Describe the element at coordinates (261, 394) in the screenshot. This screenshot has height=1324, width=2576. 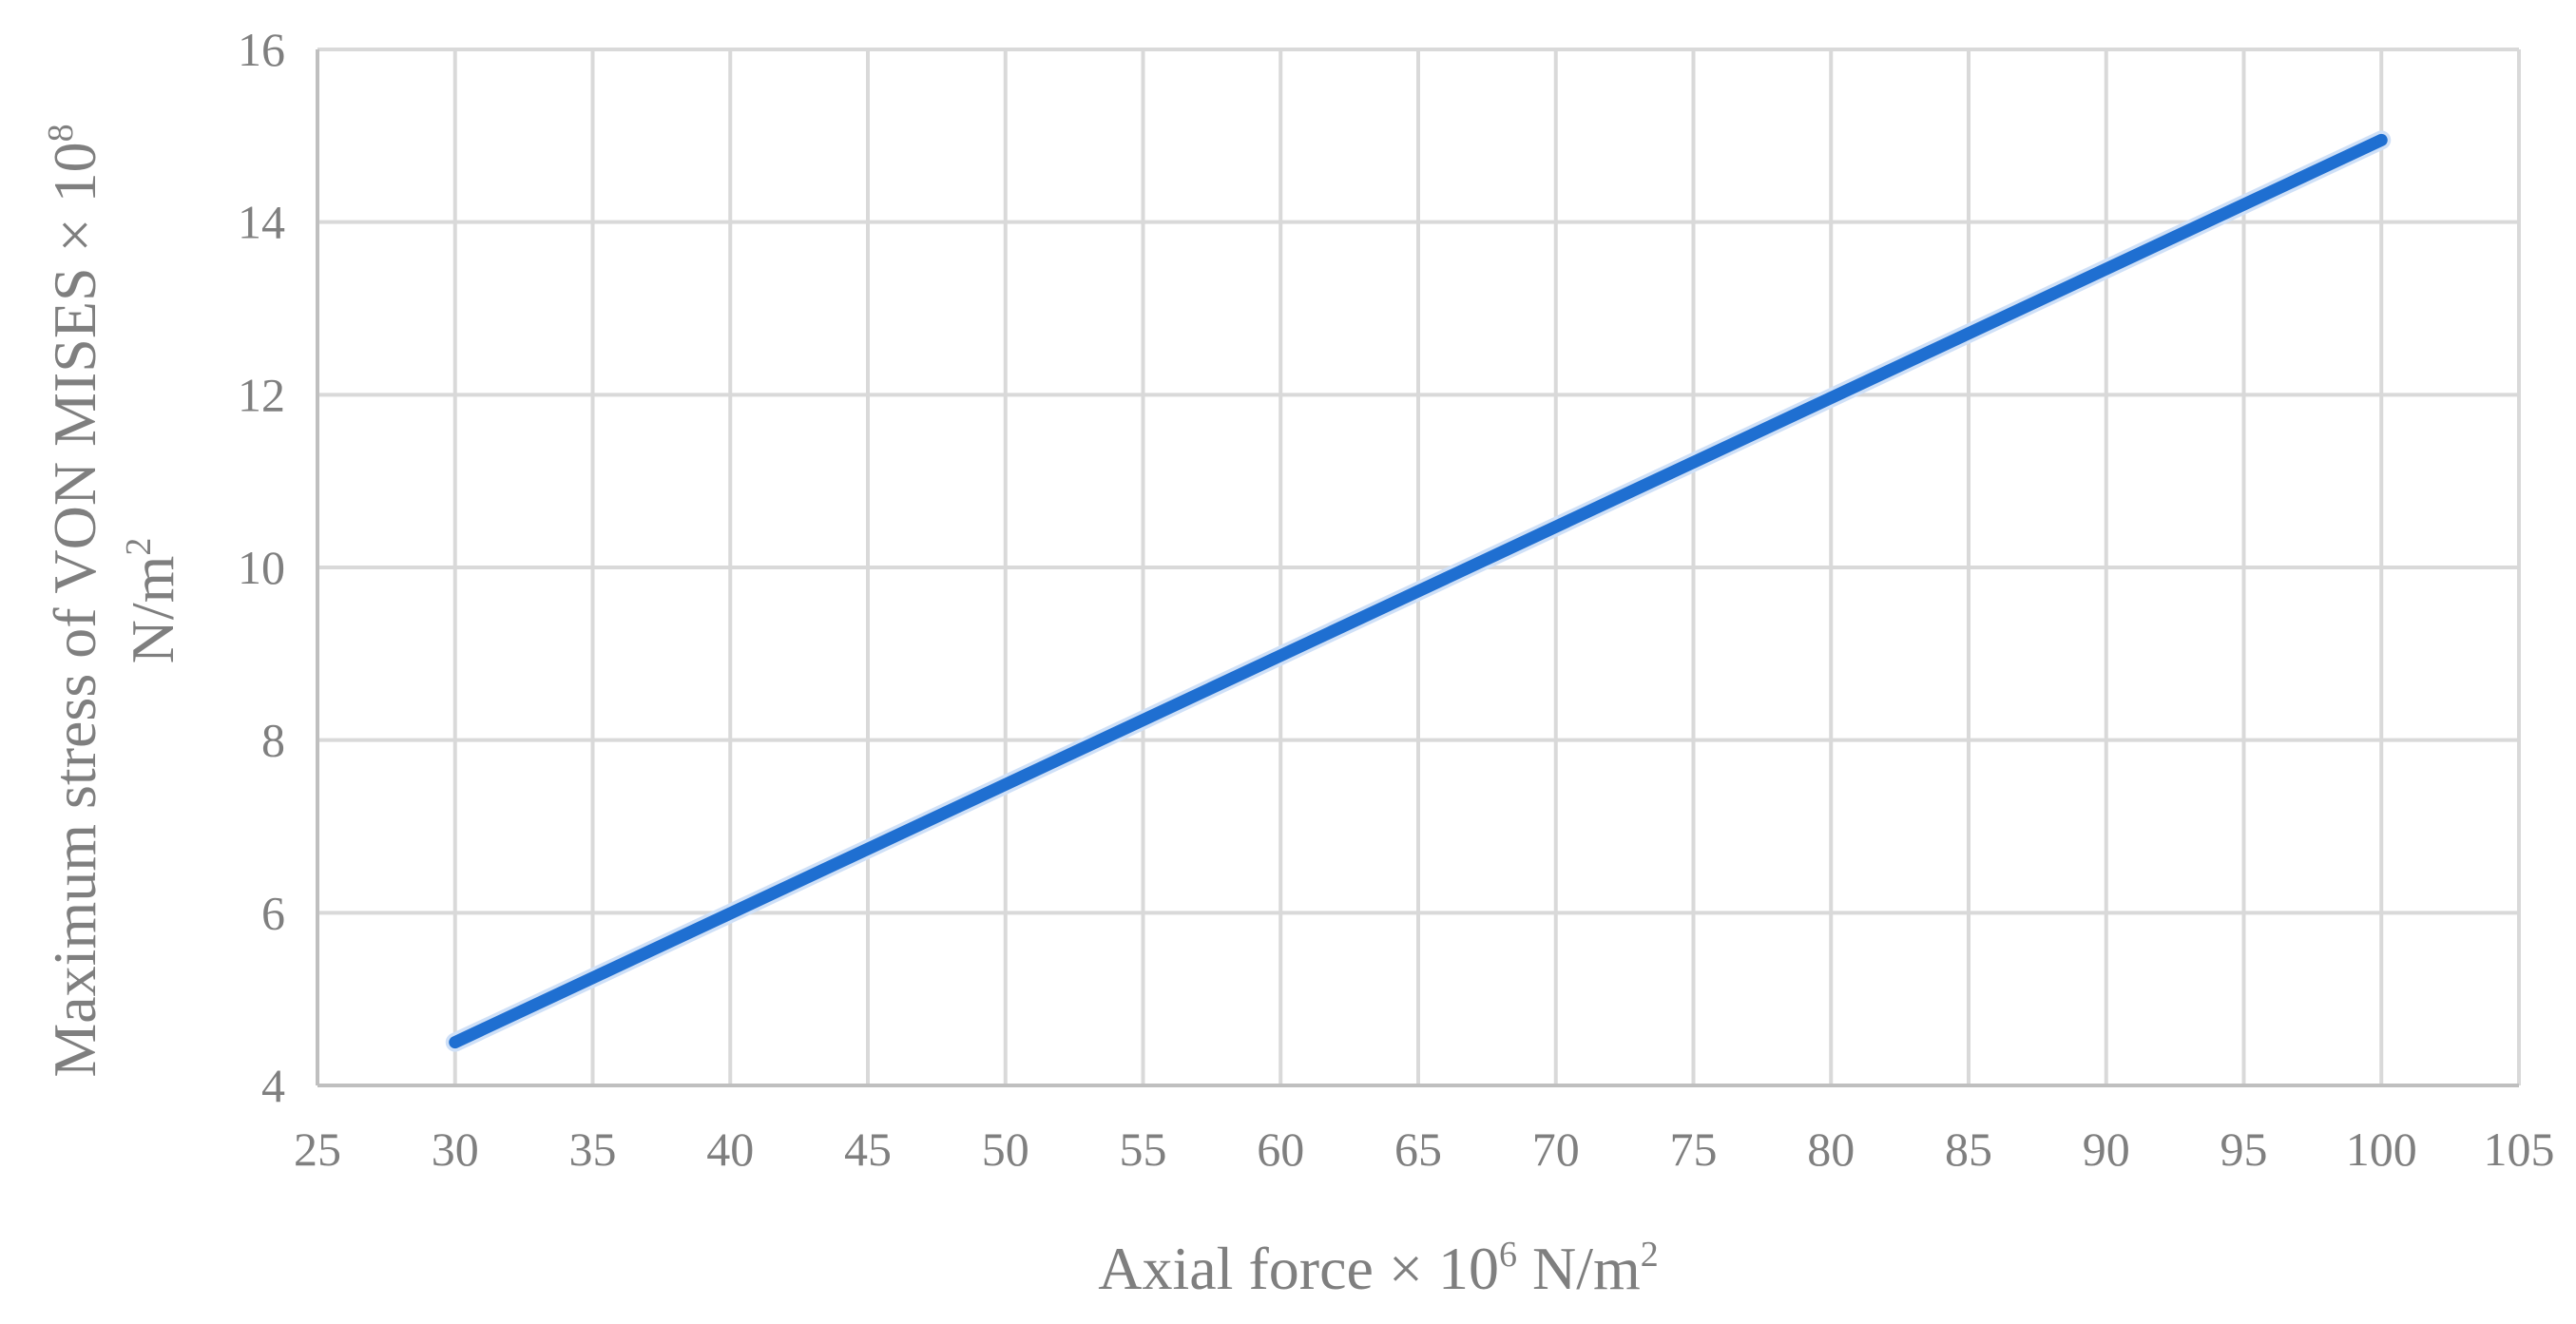
I see `y-tick-label: 12` at that location.